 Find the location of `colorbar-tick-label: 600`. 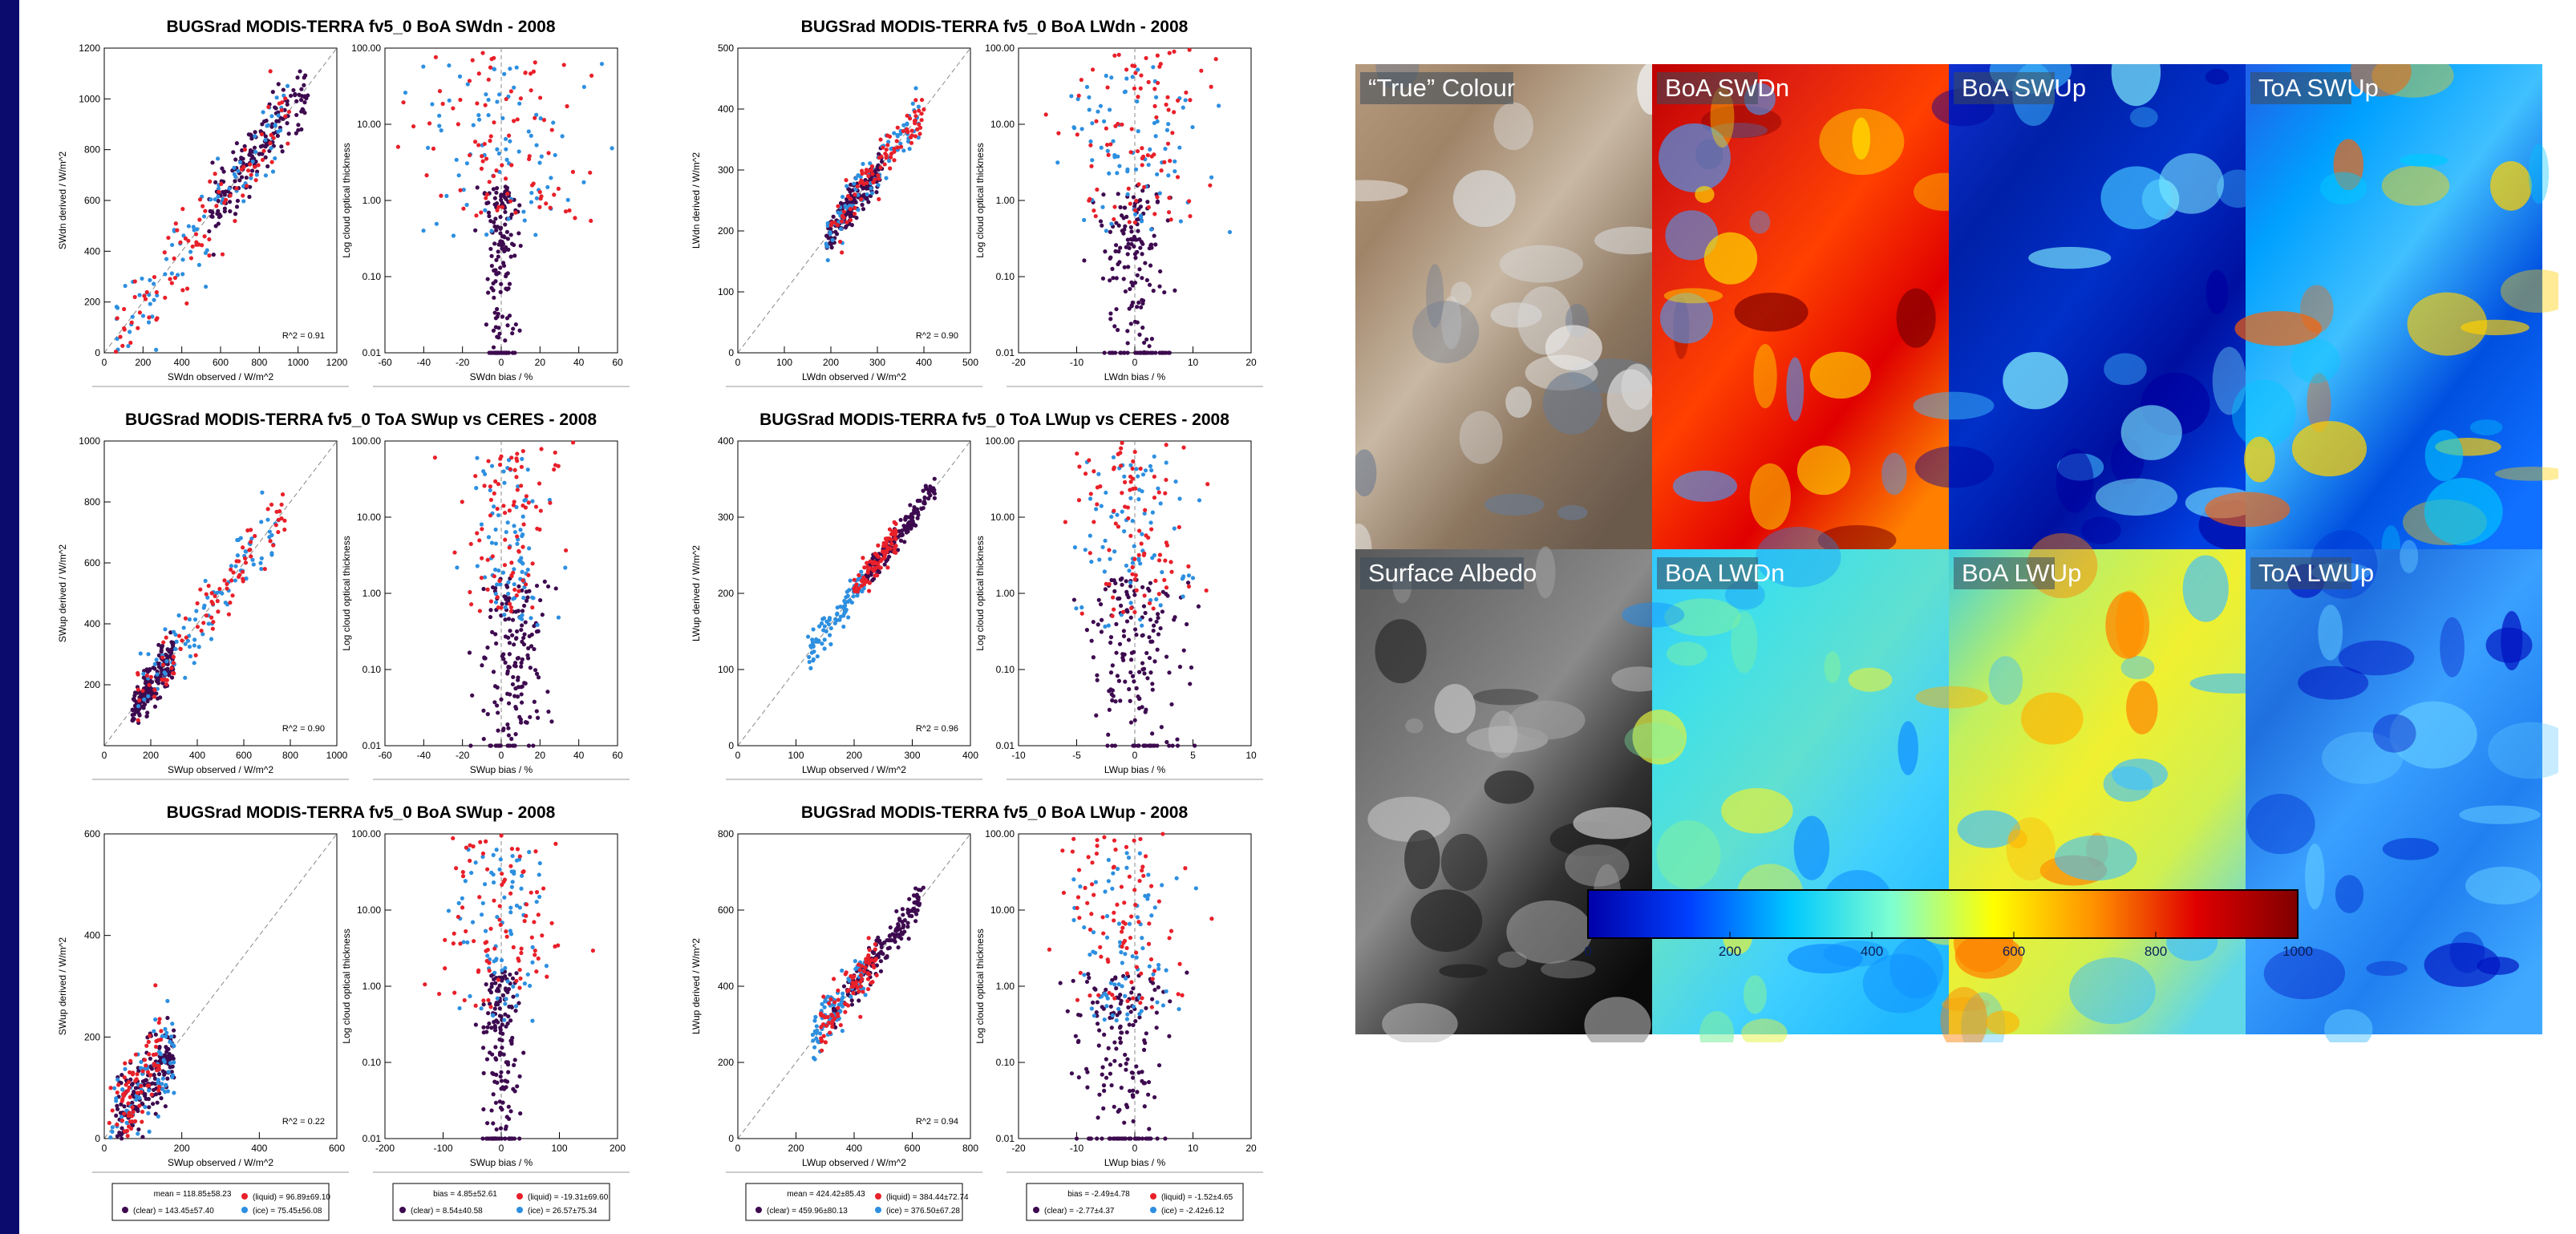

colorbar-tick-label: 600 is located at coordinates (2014, 951).